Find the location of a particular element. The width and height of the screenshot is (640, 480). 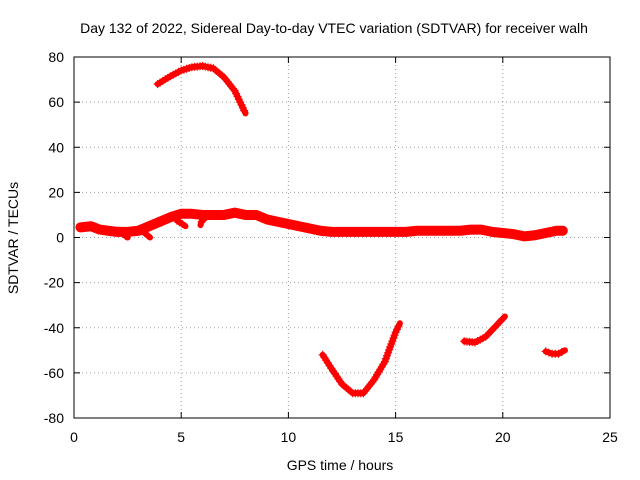

series-lower-arc is located at coordinates (360, 359).